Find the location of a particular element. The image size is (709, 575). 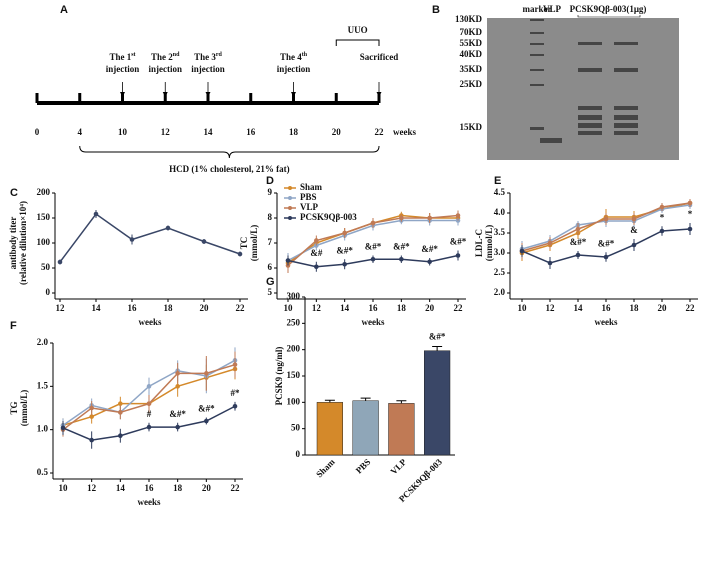

x-tick-label: Sham is located at coordinates (325, 467).